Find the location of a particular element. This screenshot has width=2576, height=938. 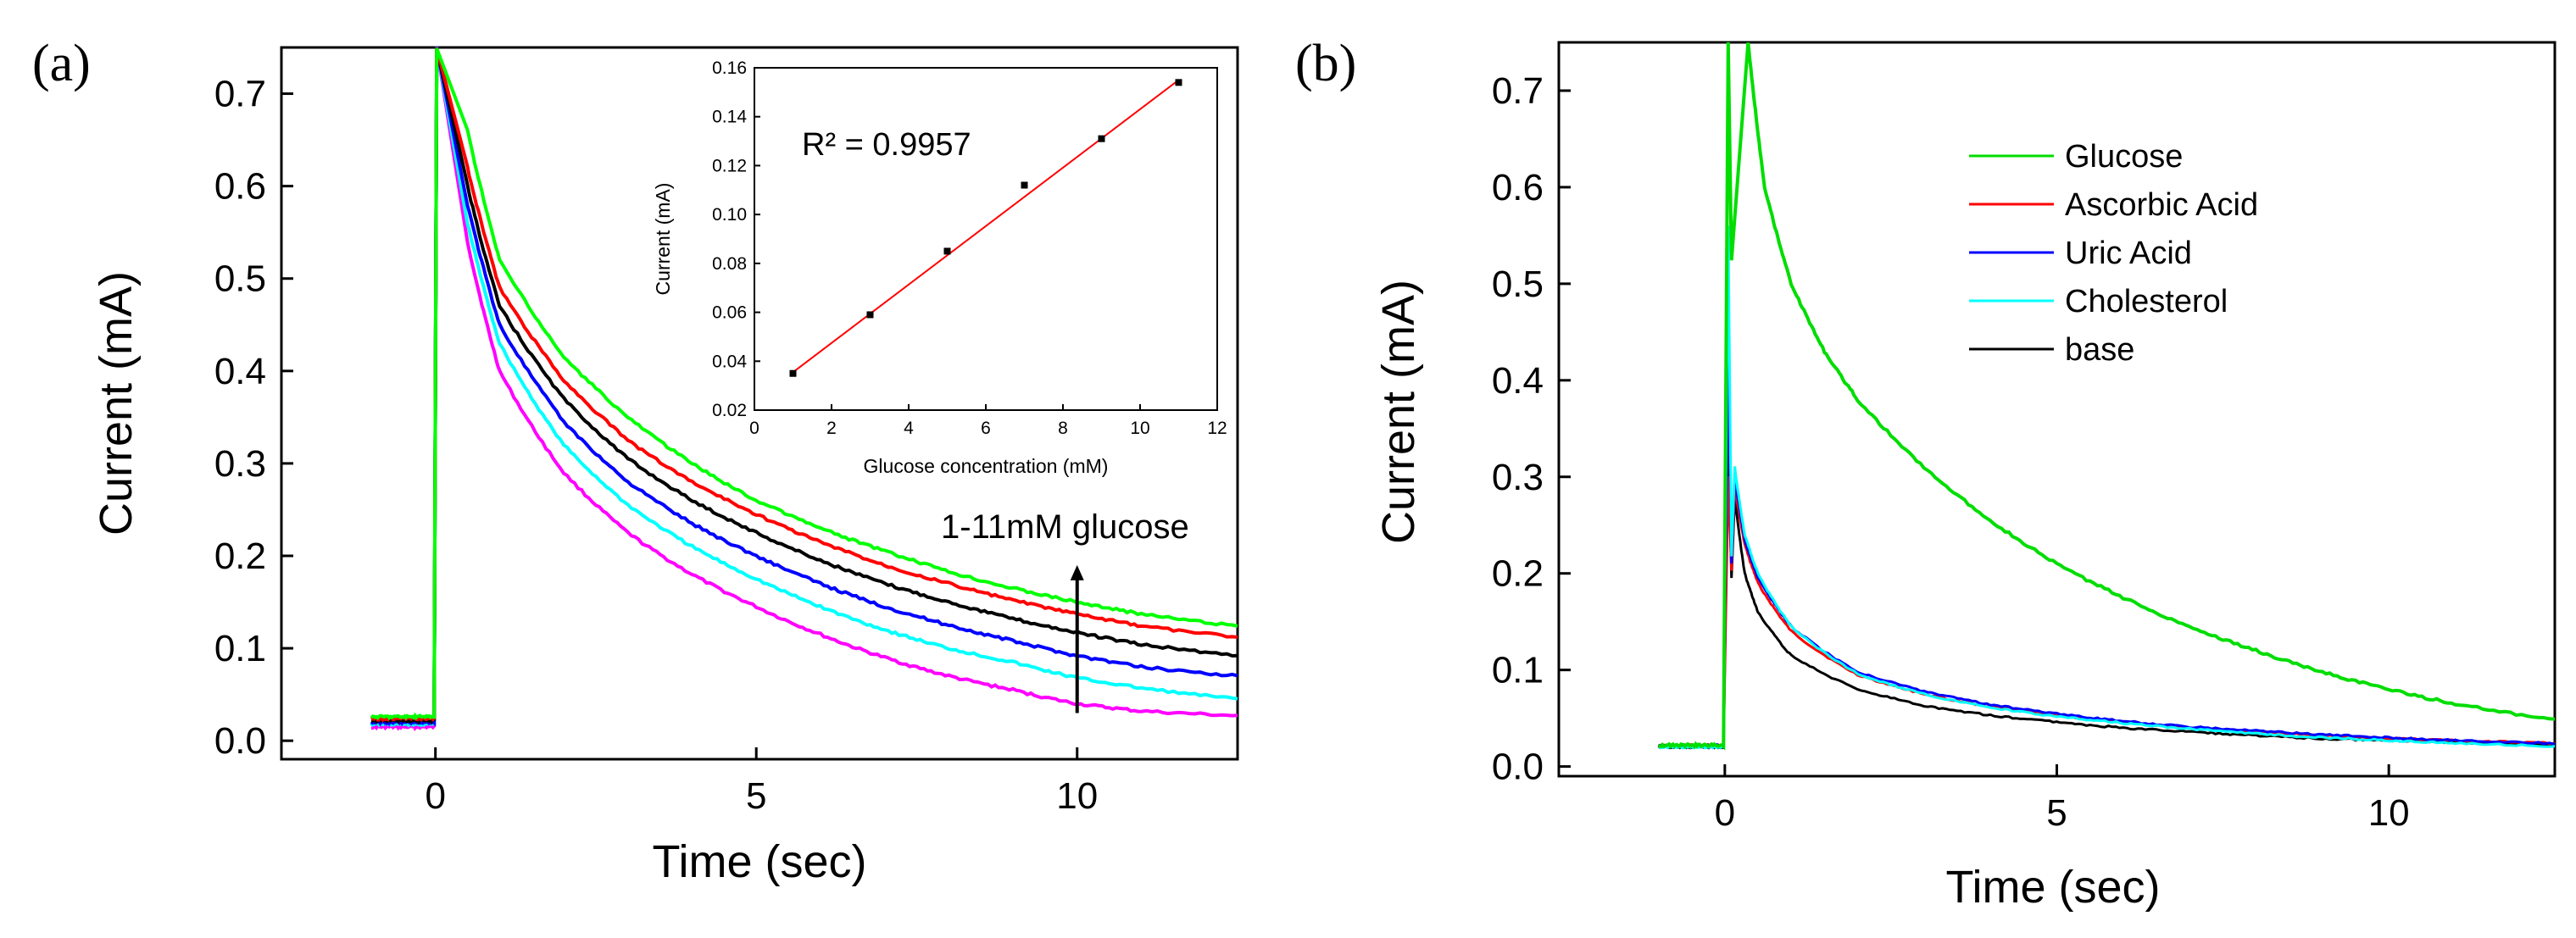

inset-background is located at coordinates (985, 238).